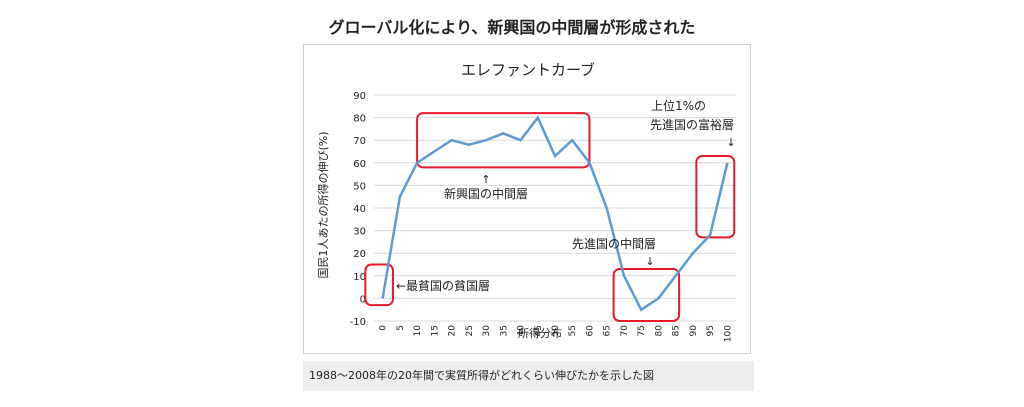  I want to click on x-tick-label: 65, so click(608, 330).